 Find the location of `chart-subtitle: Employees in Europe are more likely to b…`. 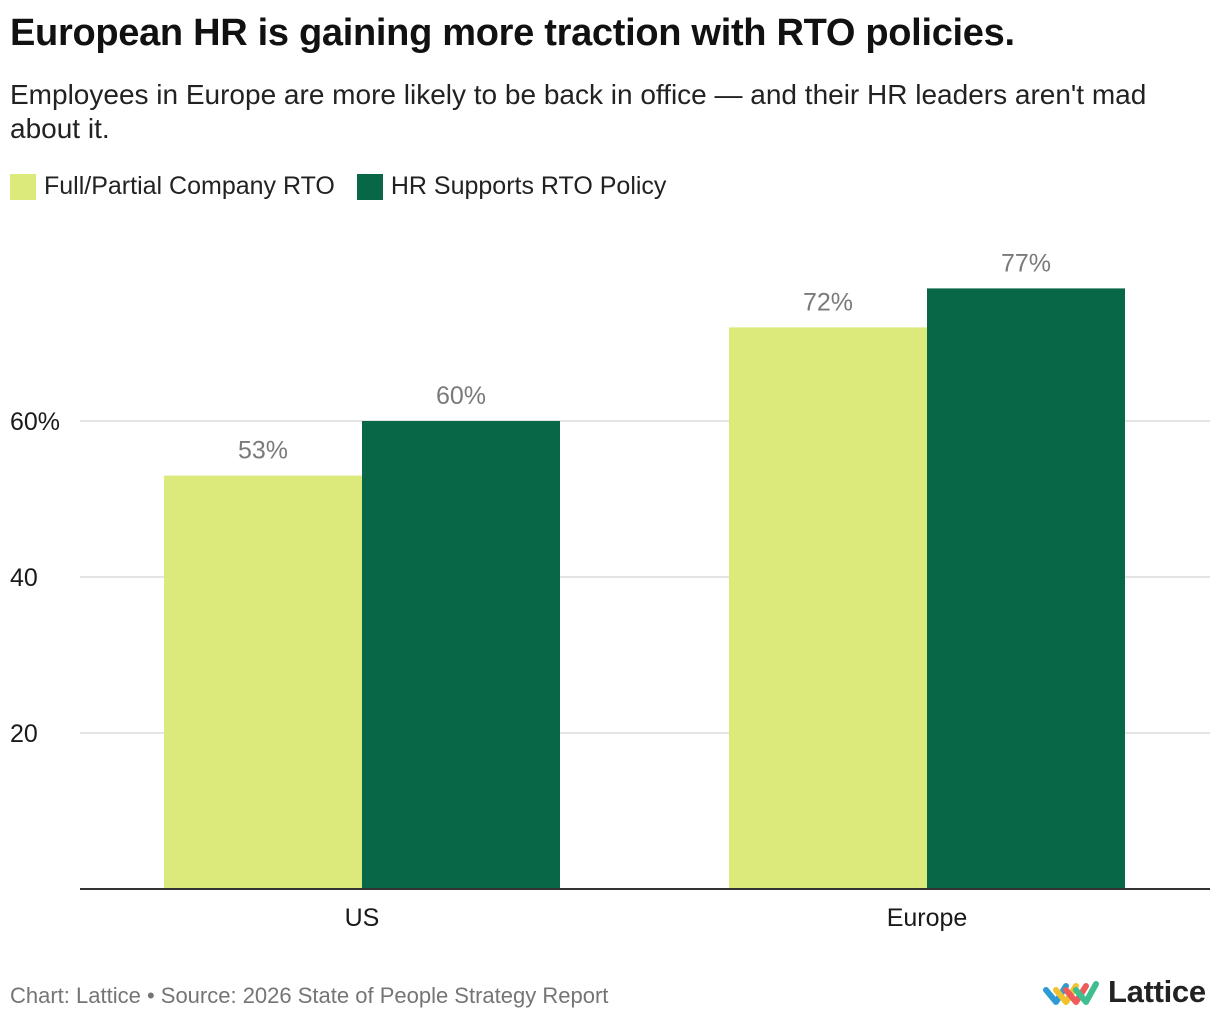

chart-subtitle: Employees in Europe are more likely to b… is located at coordinates (578, 111).